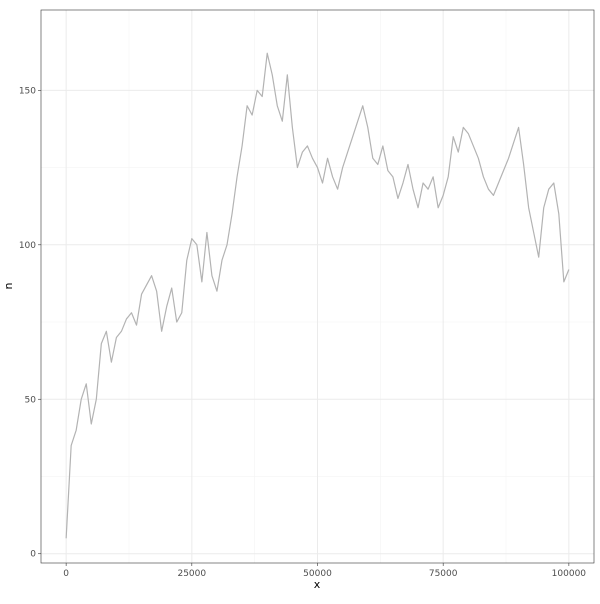 The image size is (600, 604). Describe the element at coordinates (33, 555) in the screenshot. I see `y-tick-label: 0` at that location.